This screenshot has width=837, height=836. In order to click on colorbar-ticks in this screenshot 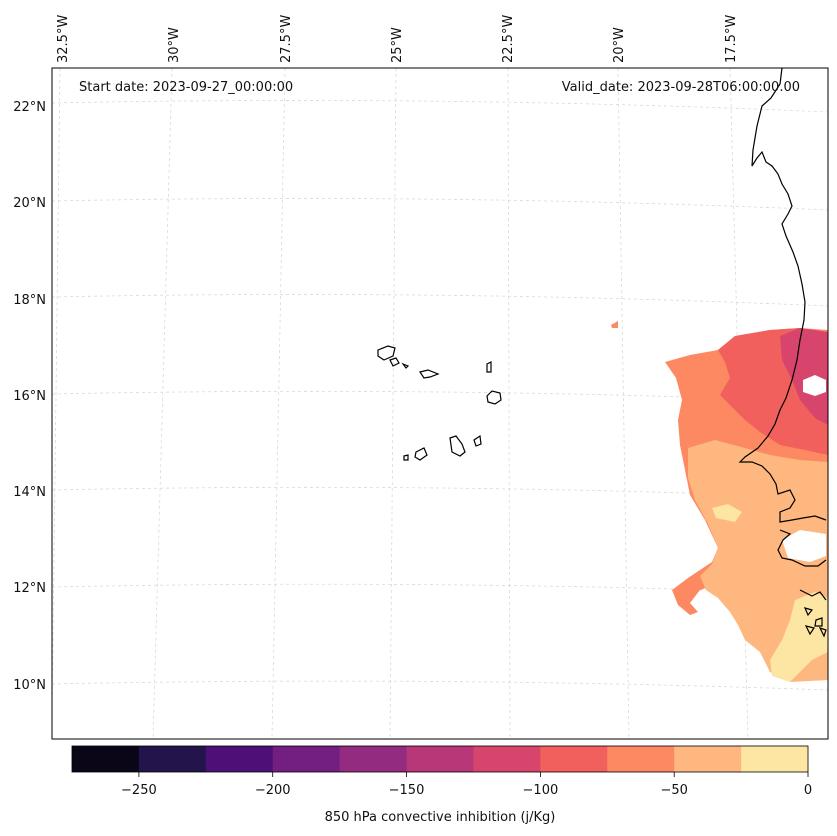, I will do `click(473, 774)`.